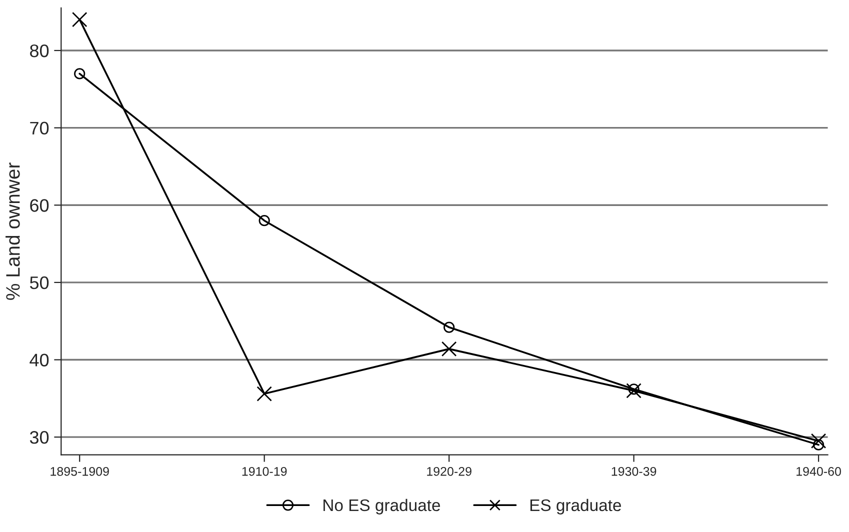  I want to click on x-tick-label: 1930-39, so click(634, 471).